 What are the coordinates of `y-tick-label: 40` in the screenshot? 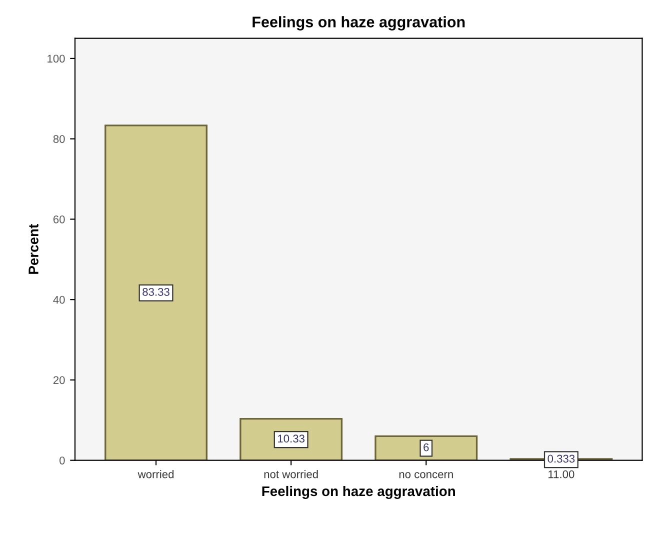 It's located at (59, 300).